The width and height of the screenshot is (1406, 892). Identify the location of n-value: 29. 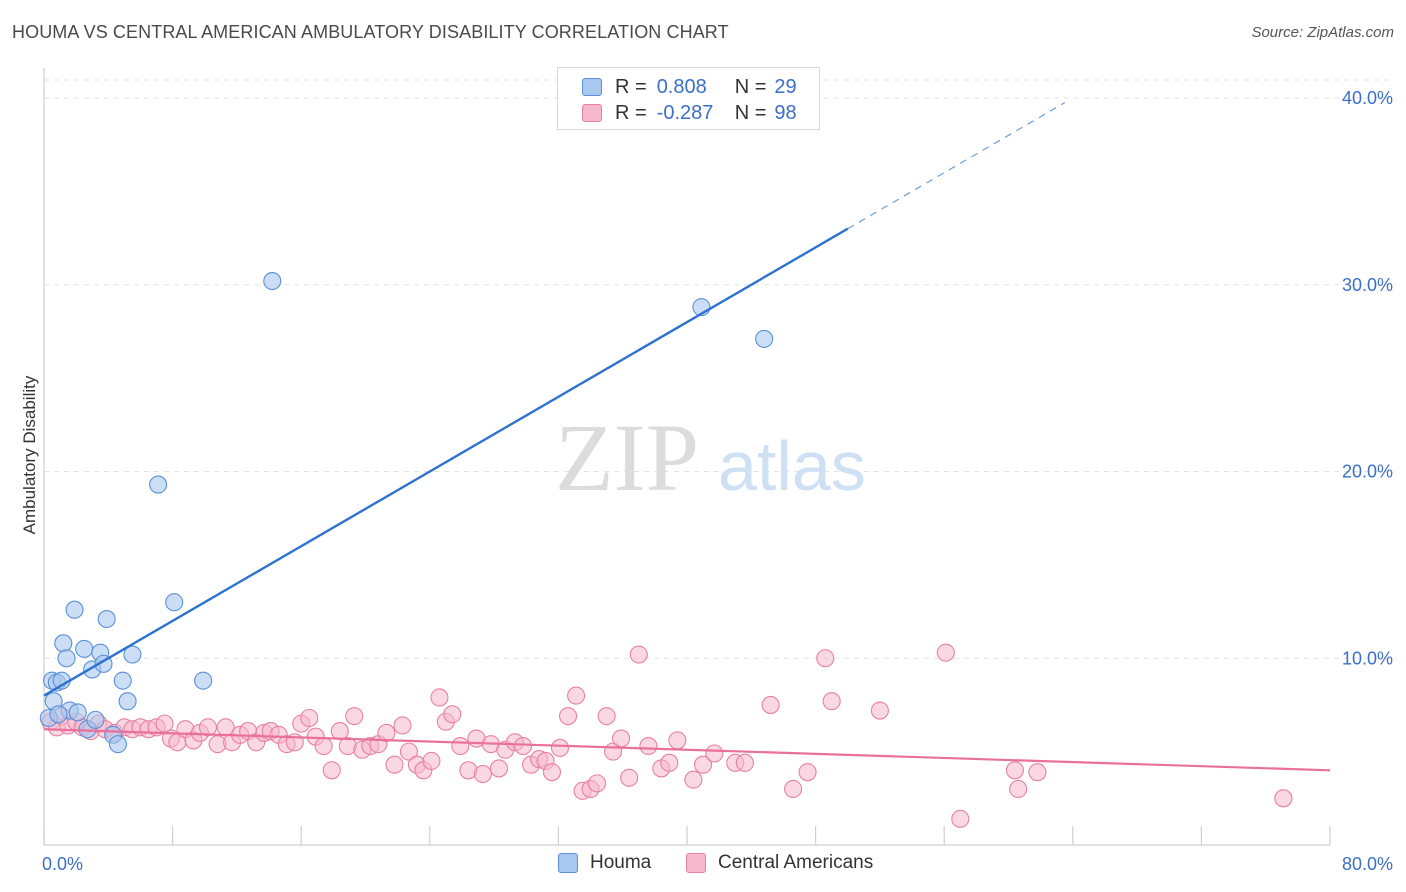
(785, 86).